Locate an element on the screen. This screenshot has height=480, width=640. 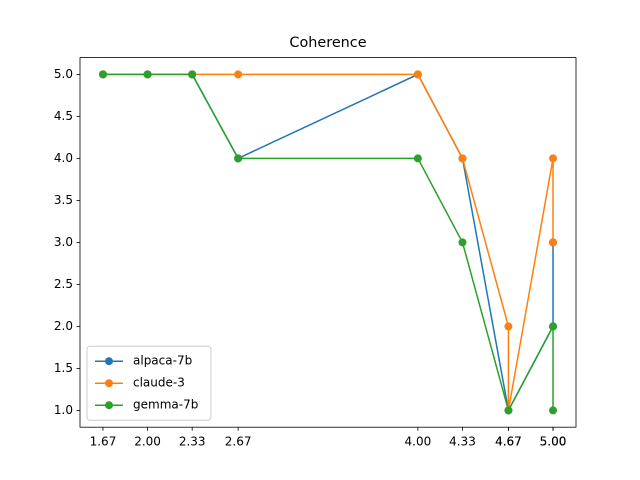
x-tick-label: 1.67 is located at coordinates (103, 442).